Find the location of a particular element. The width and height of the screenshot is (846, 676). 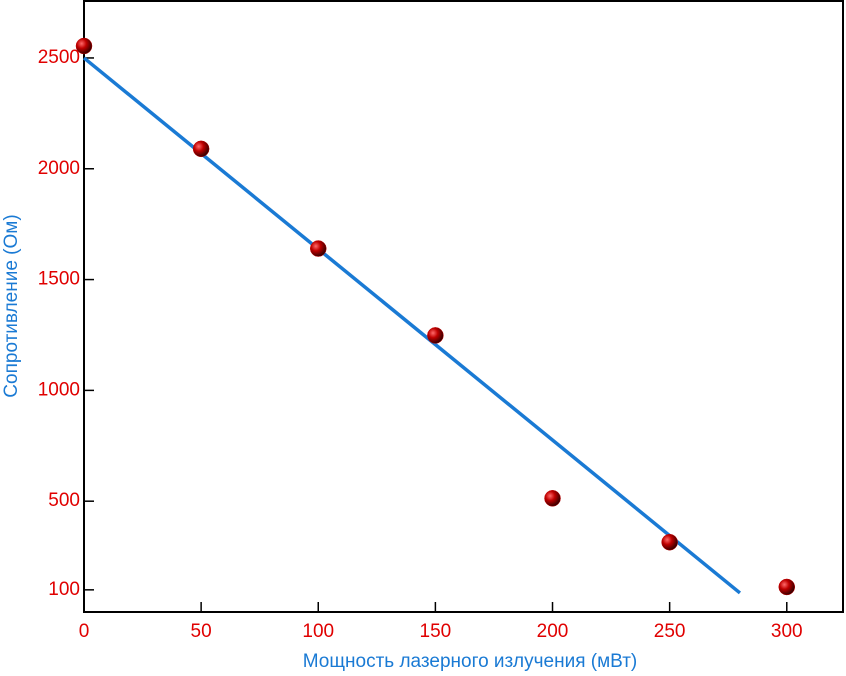

x-tick-label: 0 is located at coordinates (84, 631).